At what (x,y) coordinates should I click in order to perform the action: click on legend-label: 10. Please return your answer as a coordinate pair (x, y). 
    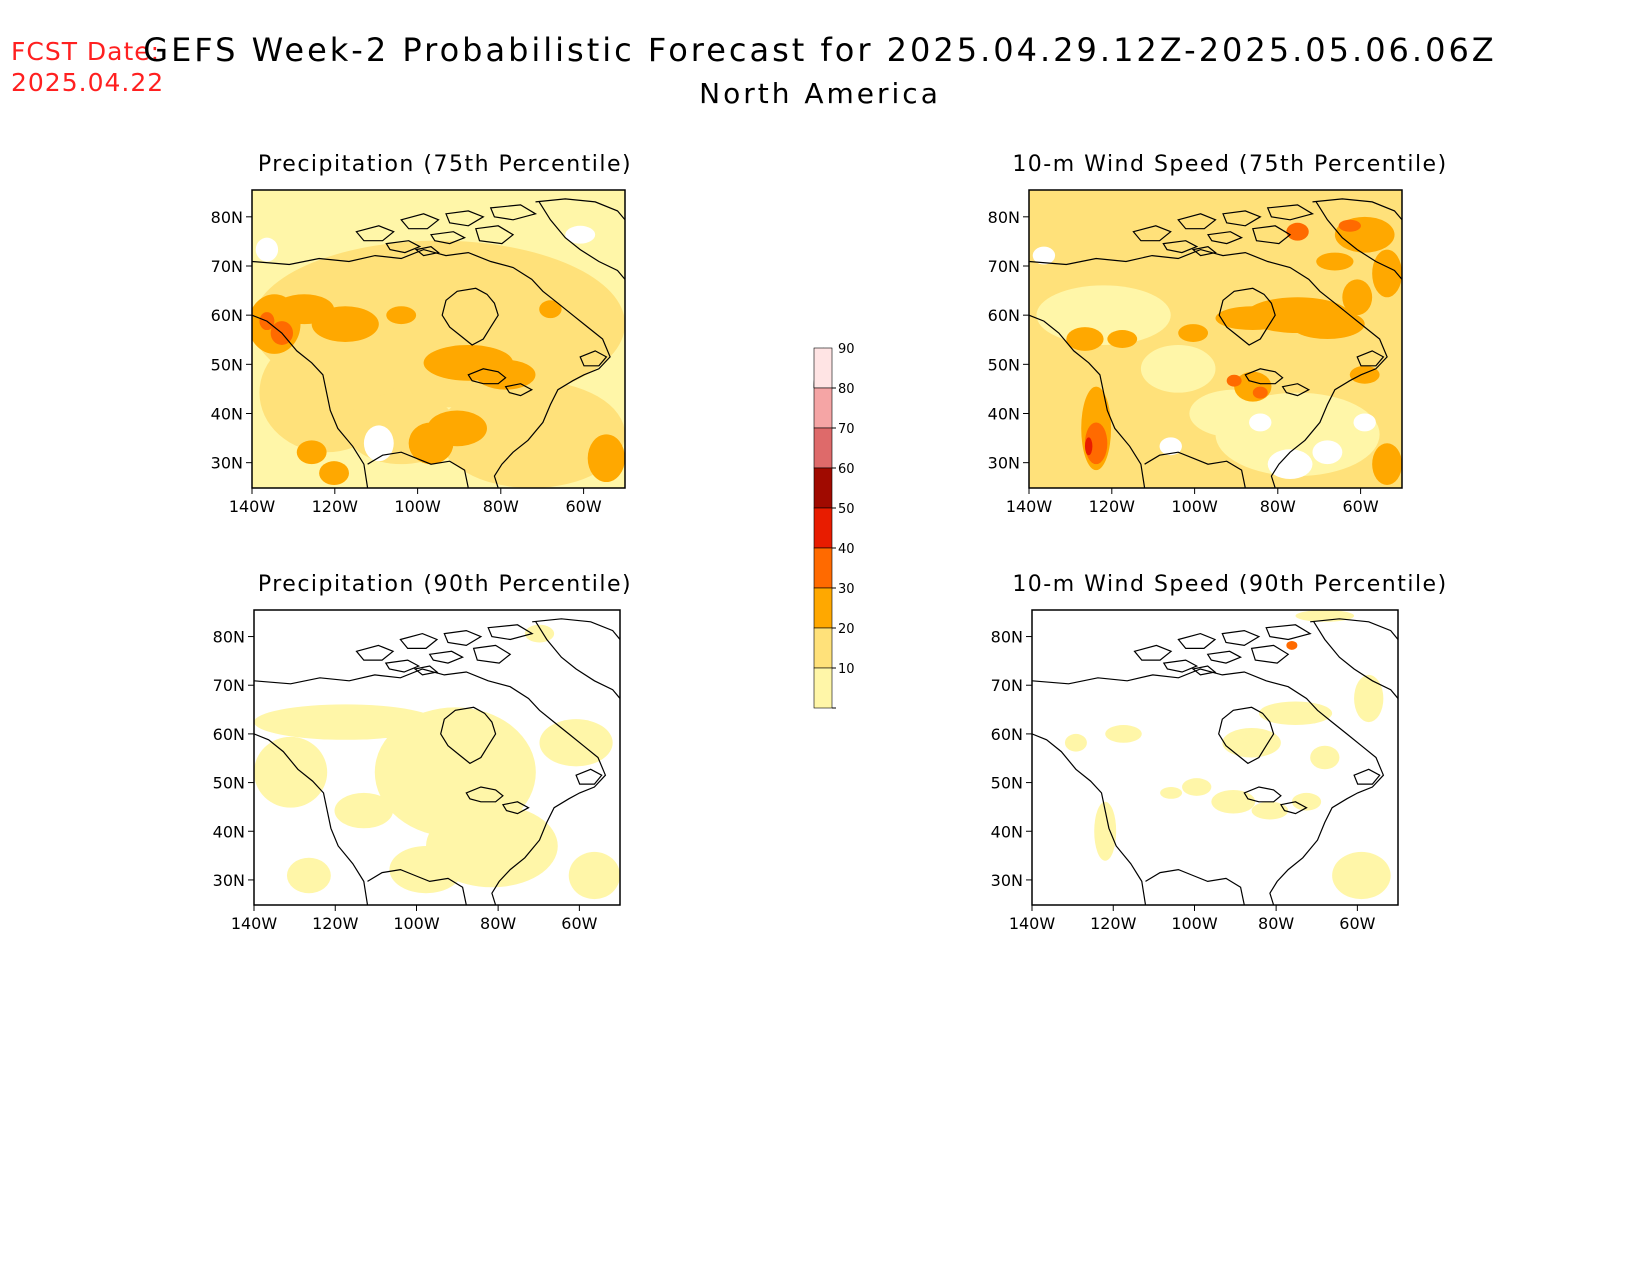
    Looking at the image, I should click on (846, 669).